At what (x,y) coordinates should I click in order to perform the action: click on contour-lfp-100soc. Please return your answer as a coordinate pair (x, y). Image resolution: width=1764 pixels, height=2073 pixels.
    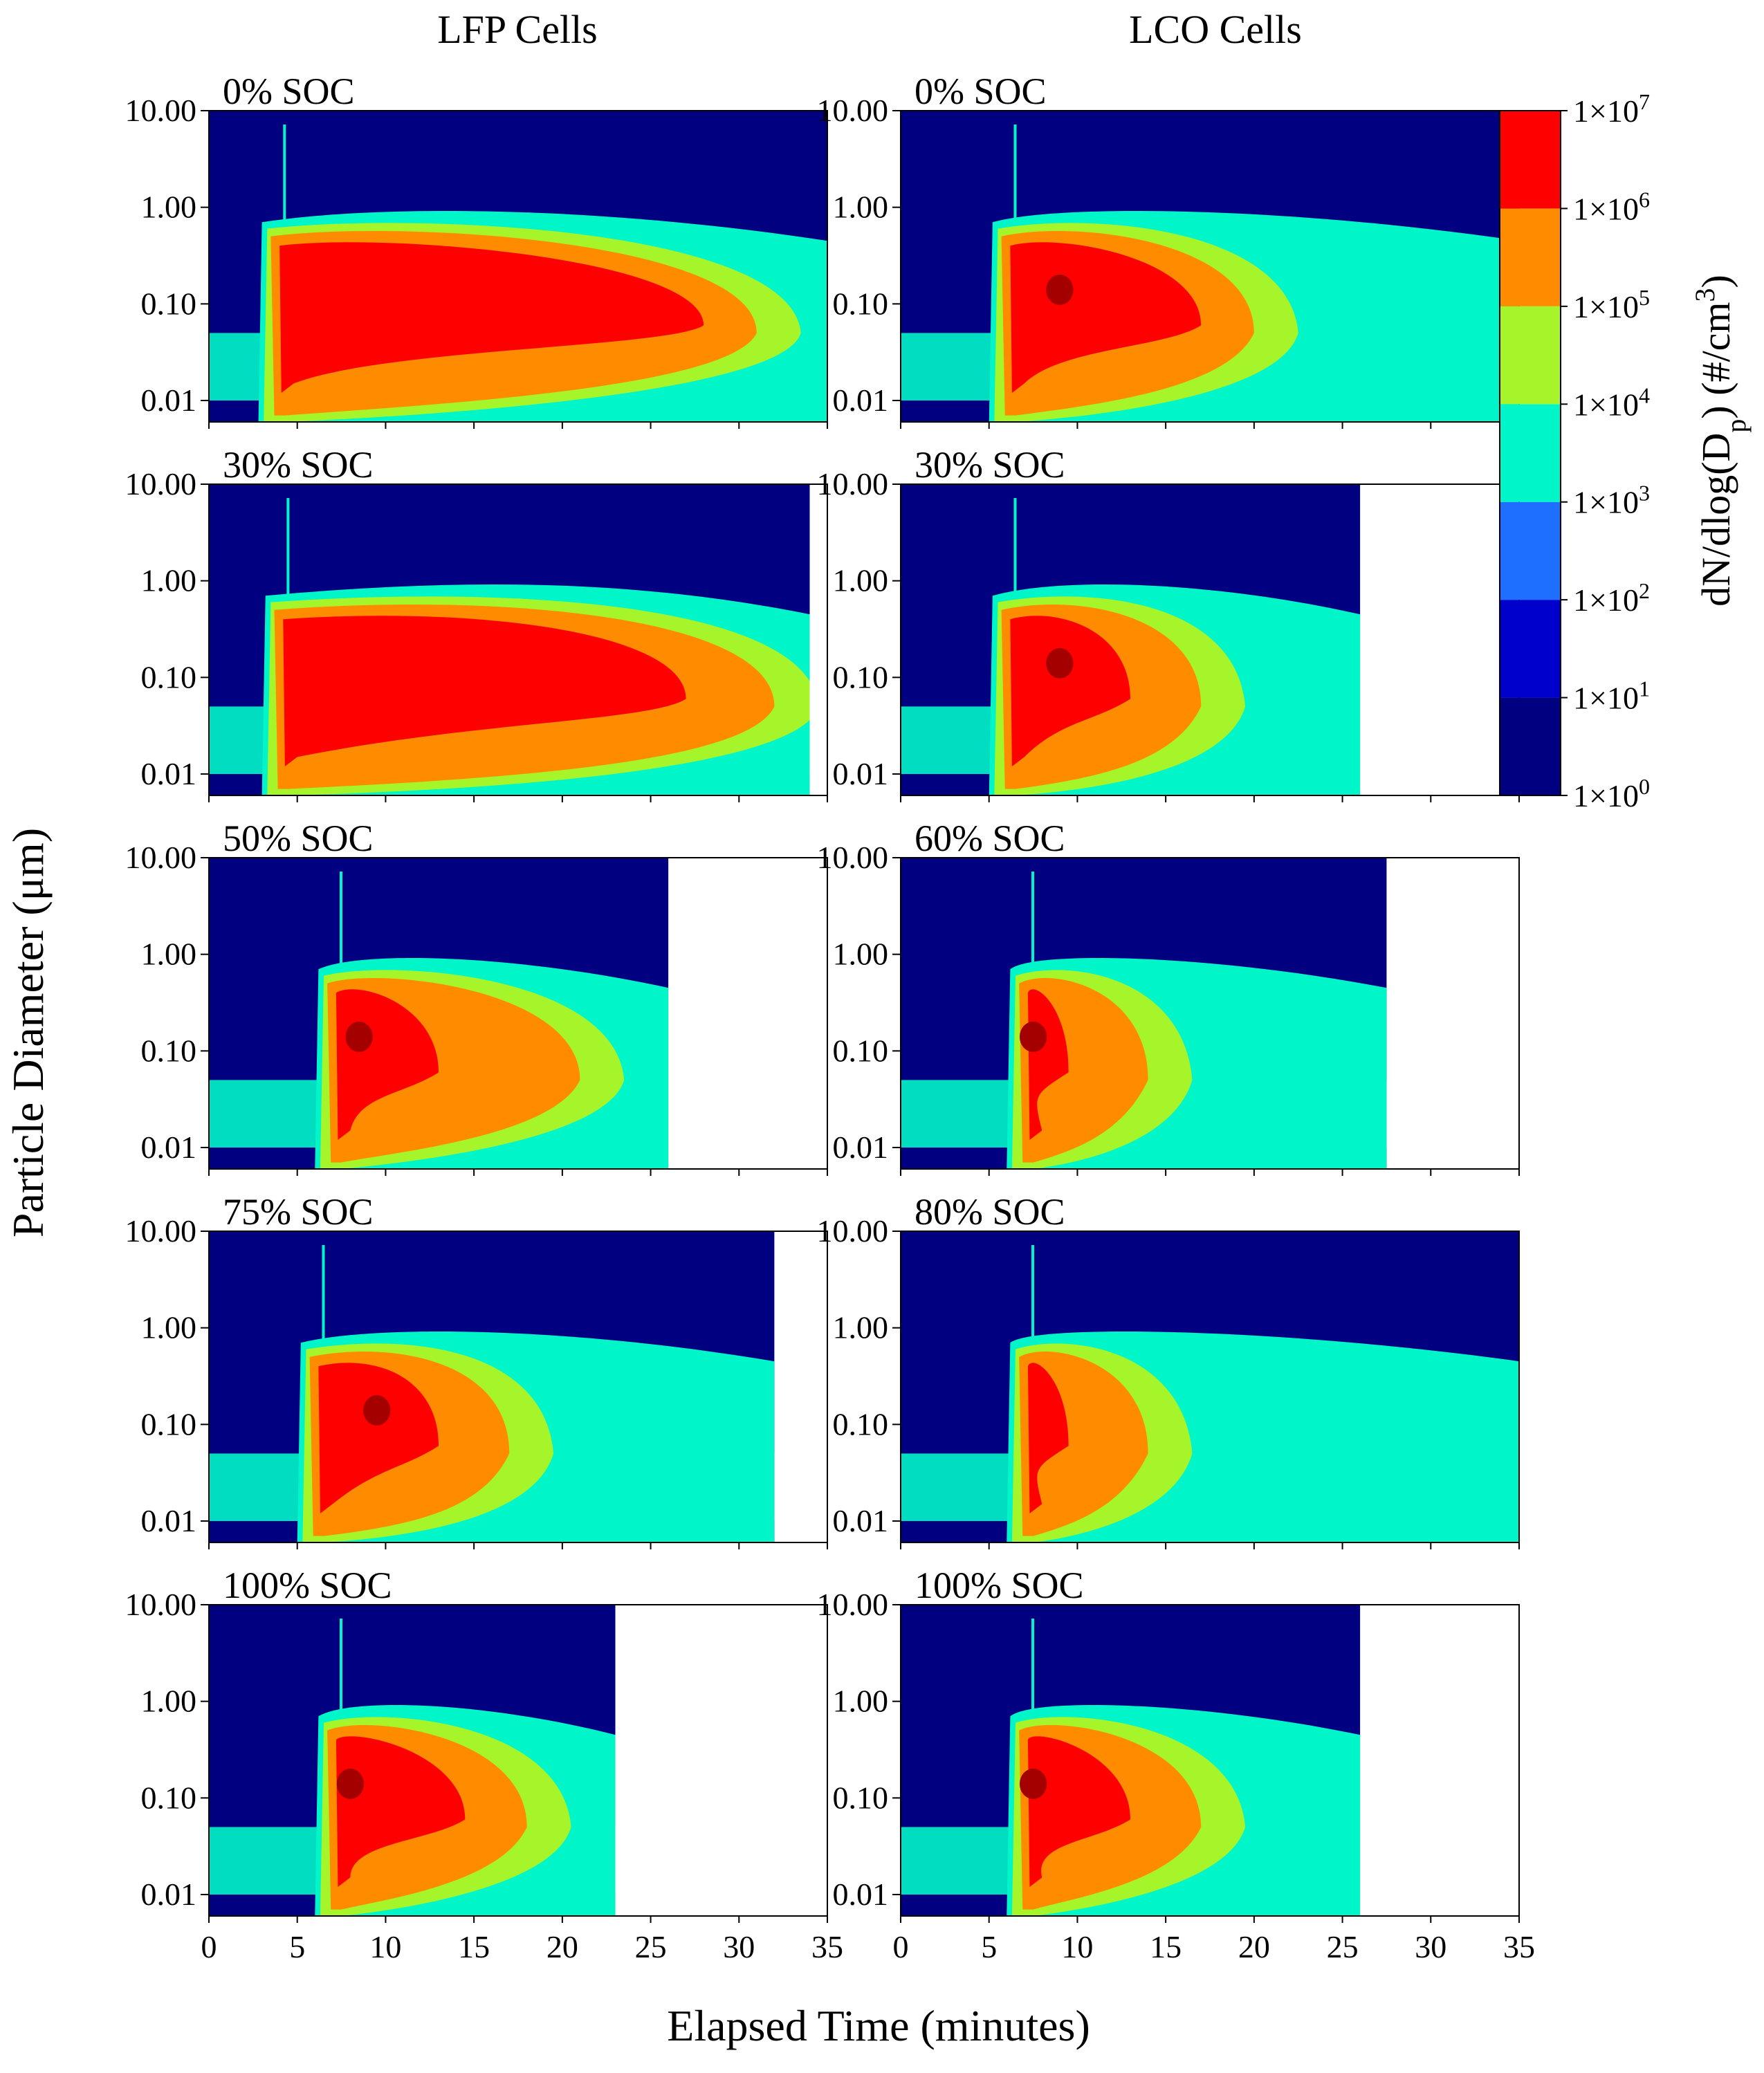
    Looking at the image, I should click on (412, 1760).